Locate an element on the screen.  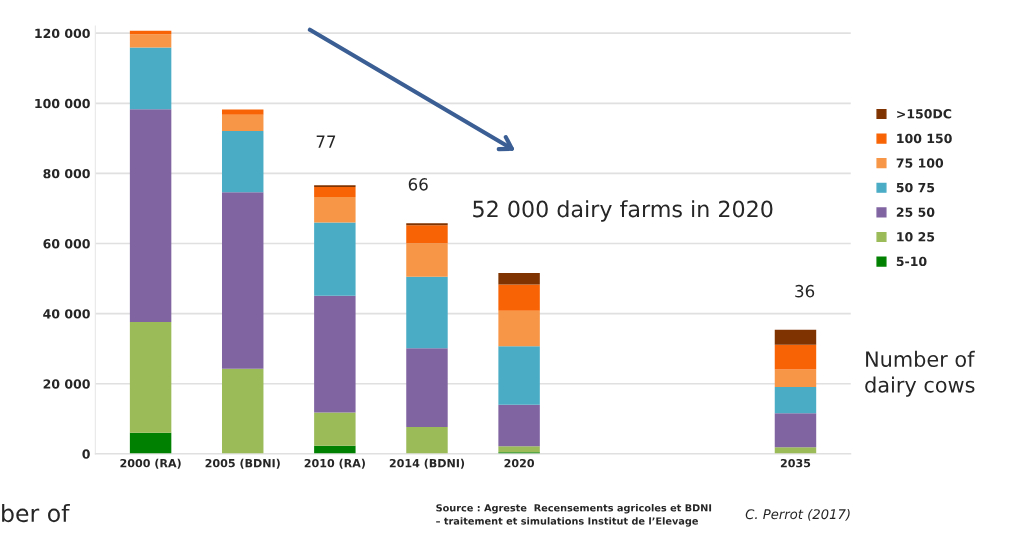
x-tick-label: 2010 (RA) is located at coordinates (334, 463).